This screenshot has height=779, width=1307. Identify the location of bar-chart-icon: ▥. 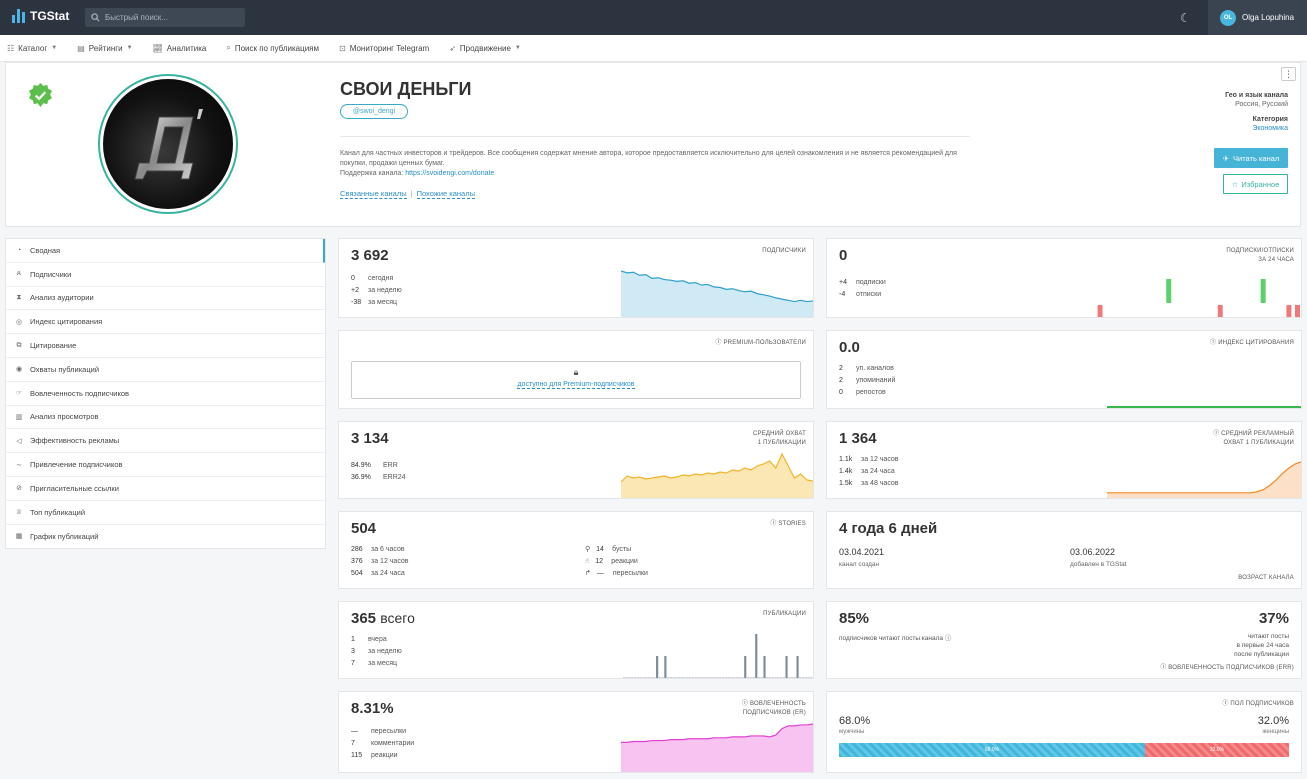
(19, 417).